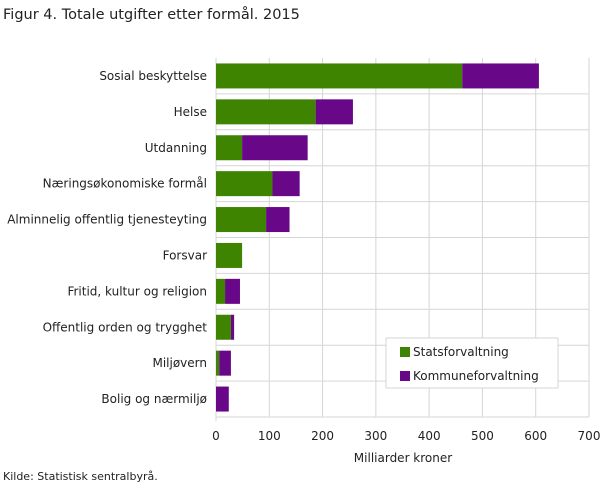 The image size is (609, 488). Describe the element at coordinates (269, 436) in the screenshot. I see `x-tick-label: 100` at that location.